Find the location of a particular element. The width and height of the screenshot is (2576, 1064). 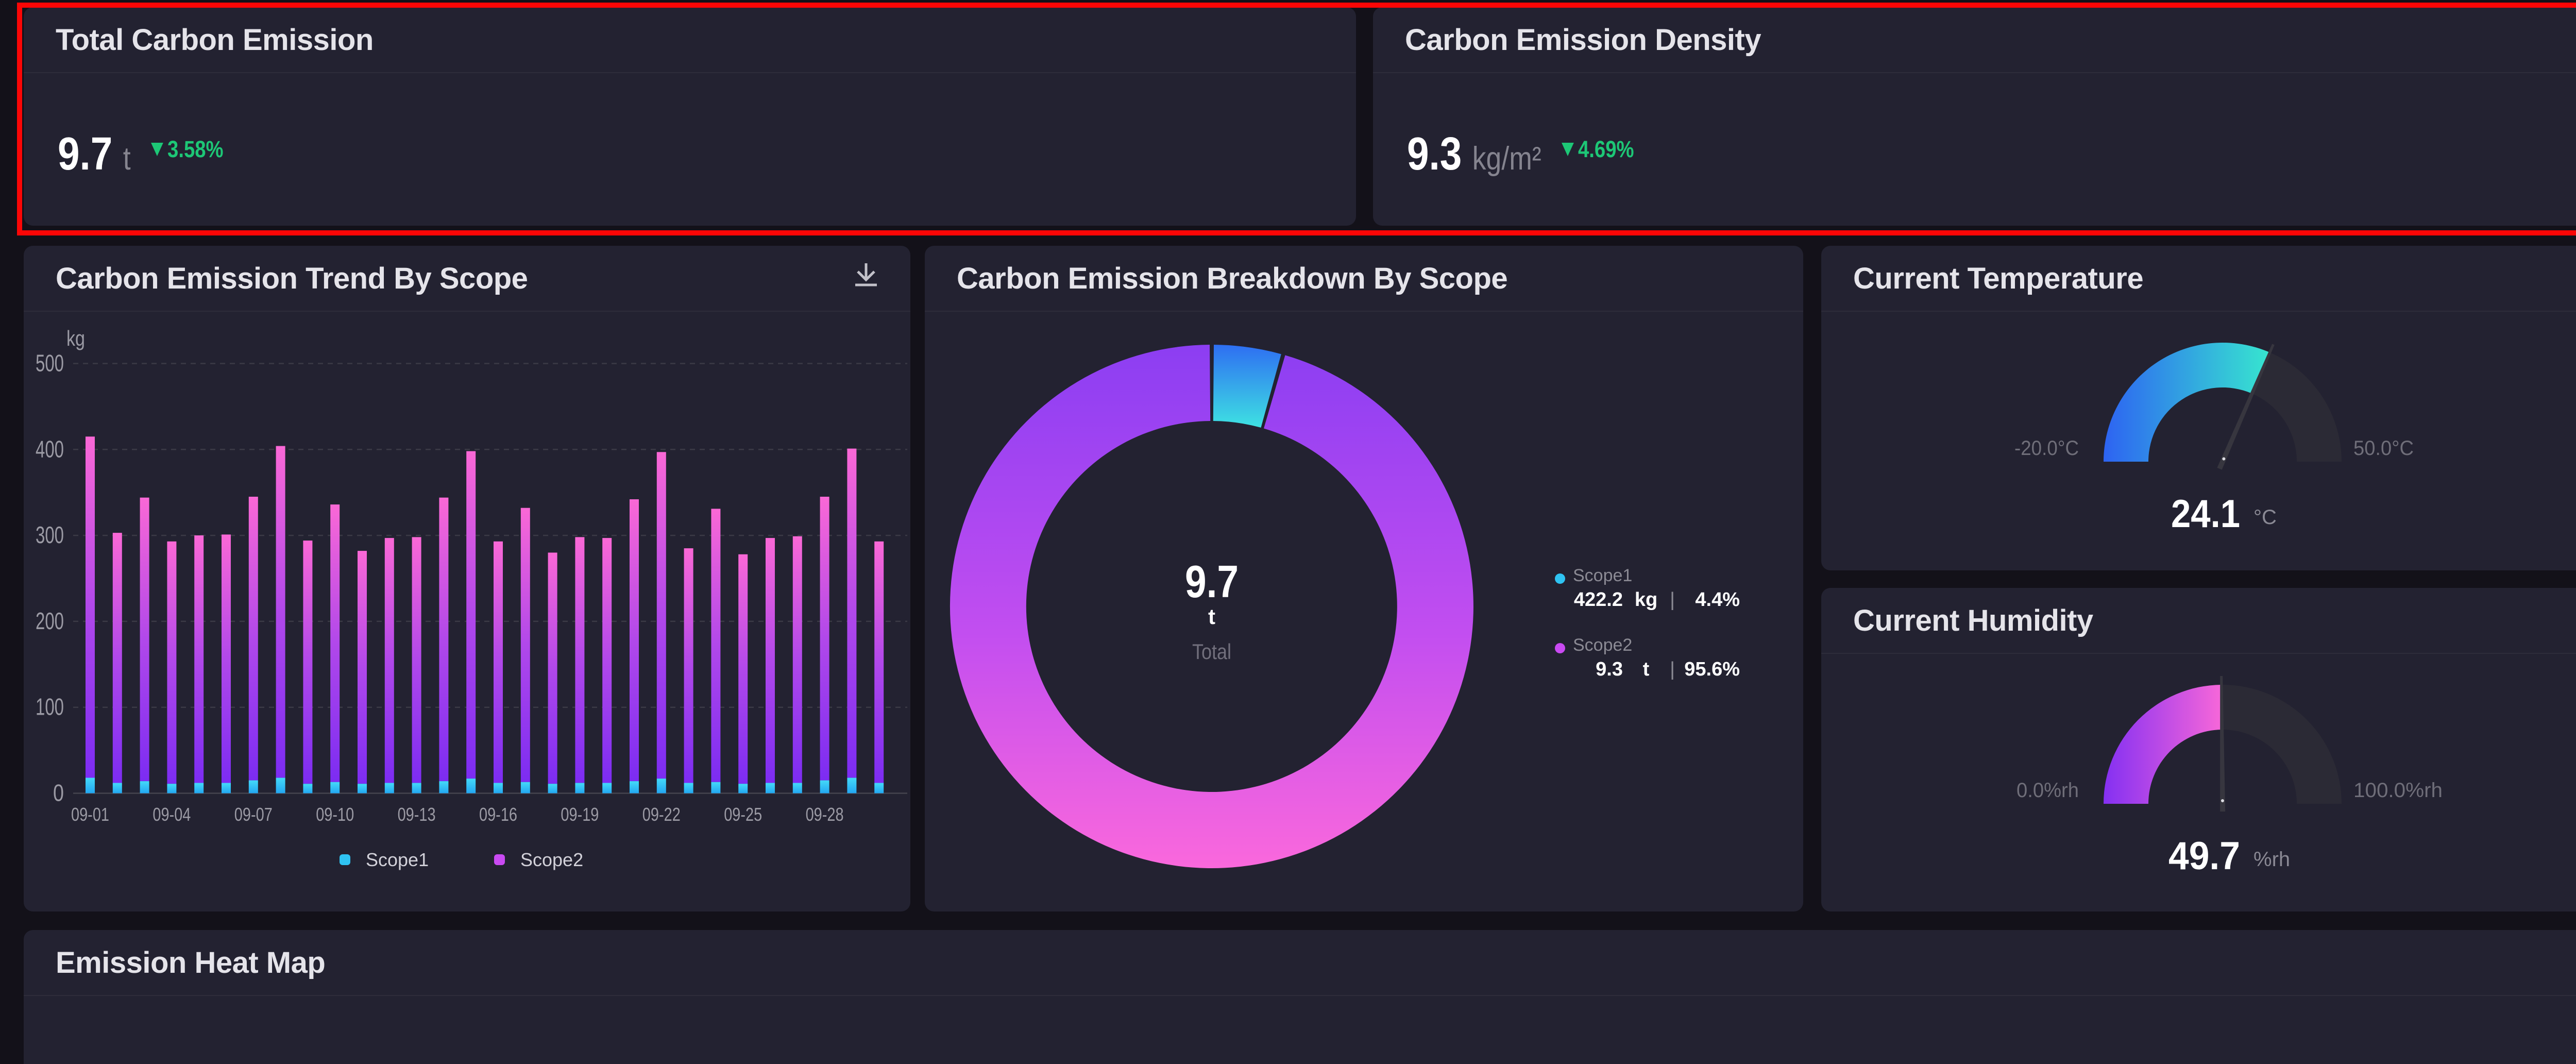

svg-text: 300 is located at coordinates (50, 534).